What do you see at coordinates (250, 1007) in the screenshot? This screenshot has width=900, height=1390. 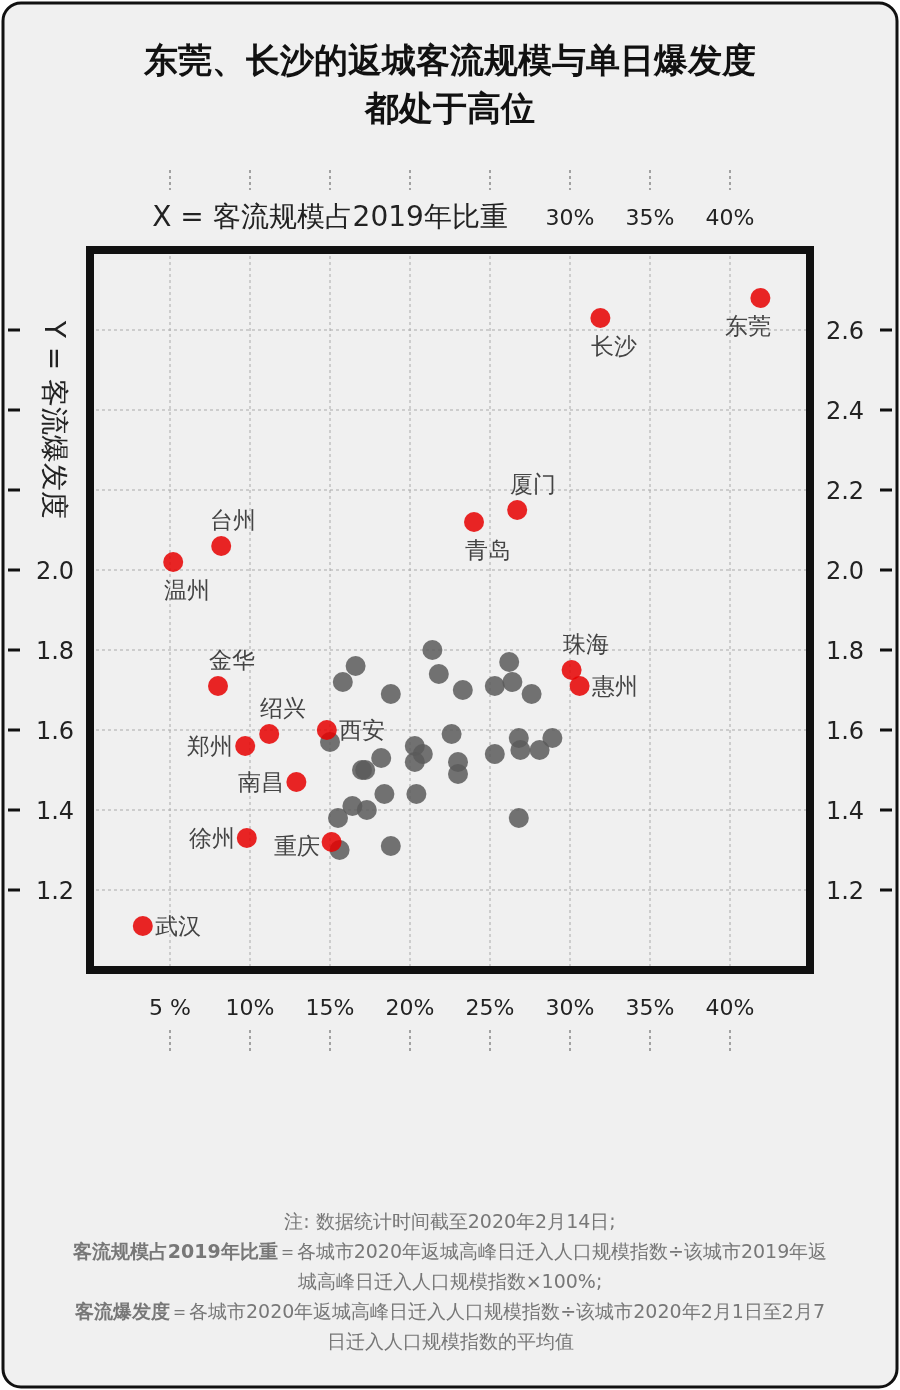 I see `x-tick-label: 10%` at bounding box center [250, 1007].